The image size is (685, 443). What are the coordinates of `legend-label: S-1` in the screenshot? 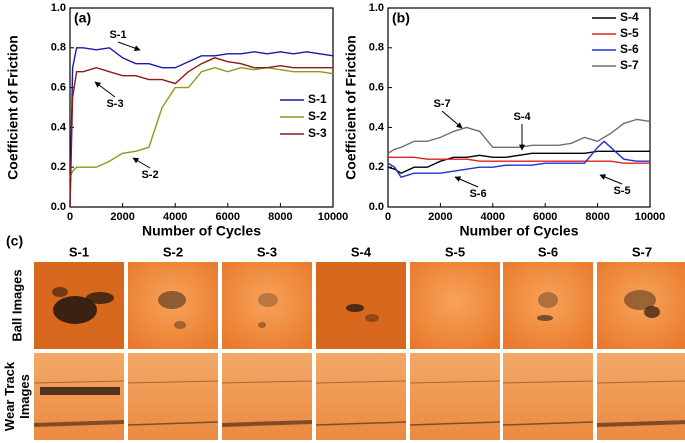 It's located at (317, 99).